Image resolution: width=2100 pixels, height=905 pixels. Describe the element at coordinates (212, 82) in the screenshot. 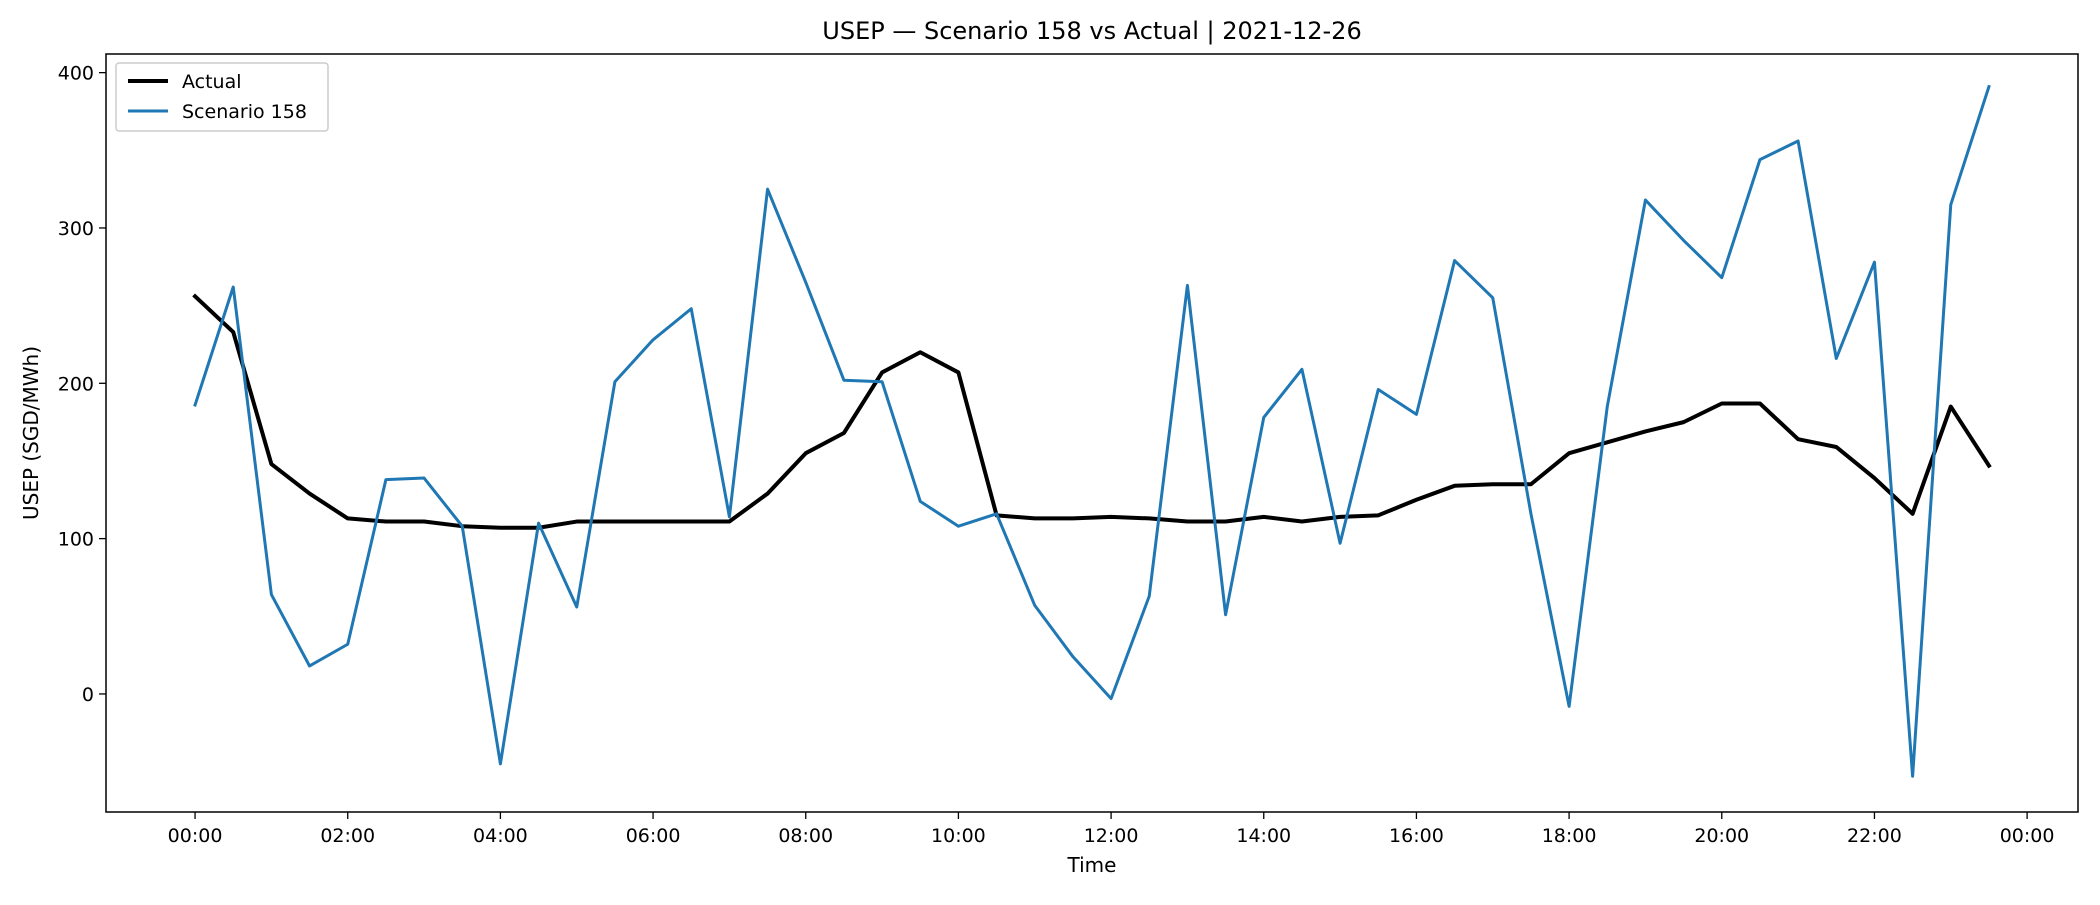

I see `legend-label-actual: Actual` at that location.